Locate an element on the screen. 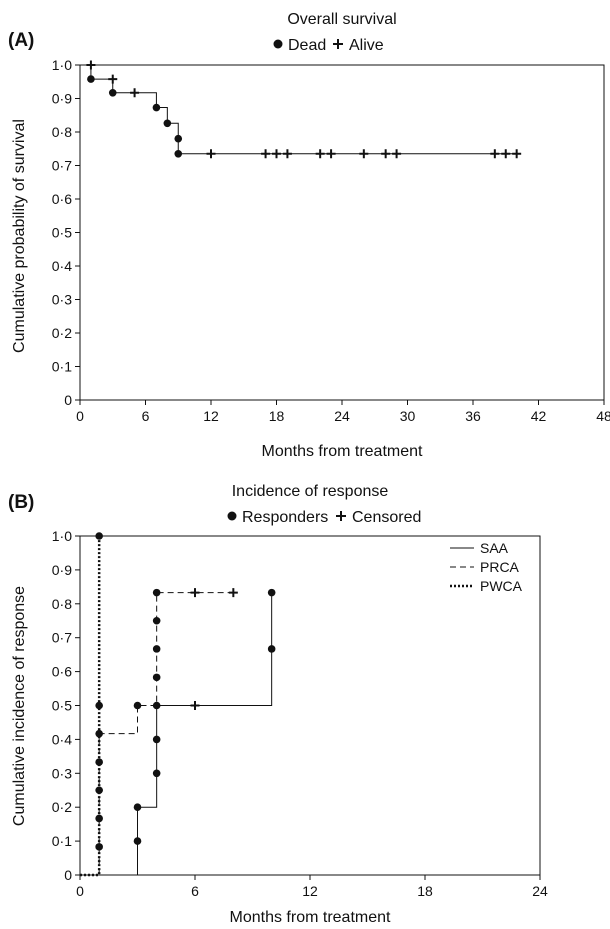 The width and height of the screenshot is (610, 929). x-tick-label: 36 is located at coordinates (473, 416).